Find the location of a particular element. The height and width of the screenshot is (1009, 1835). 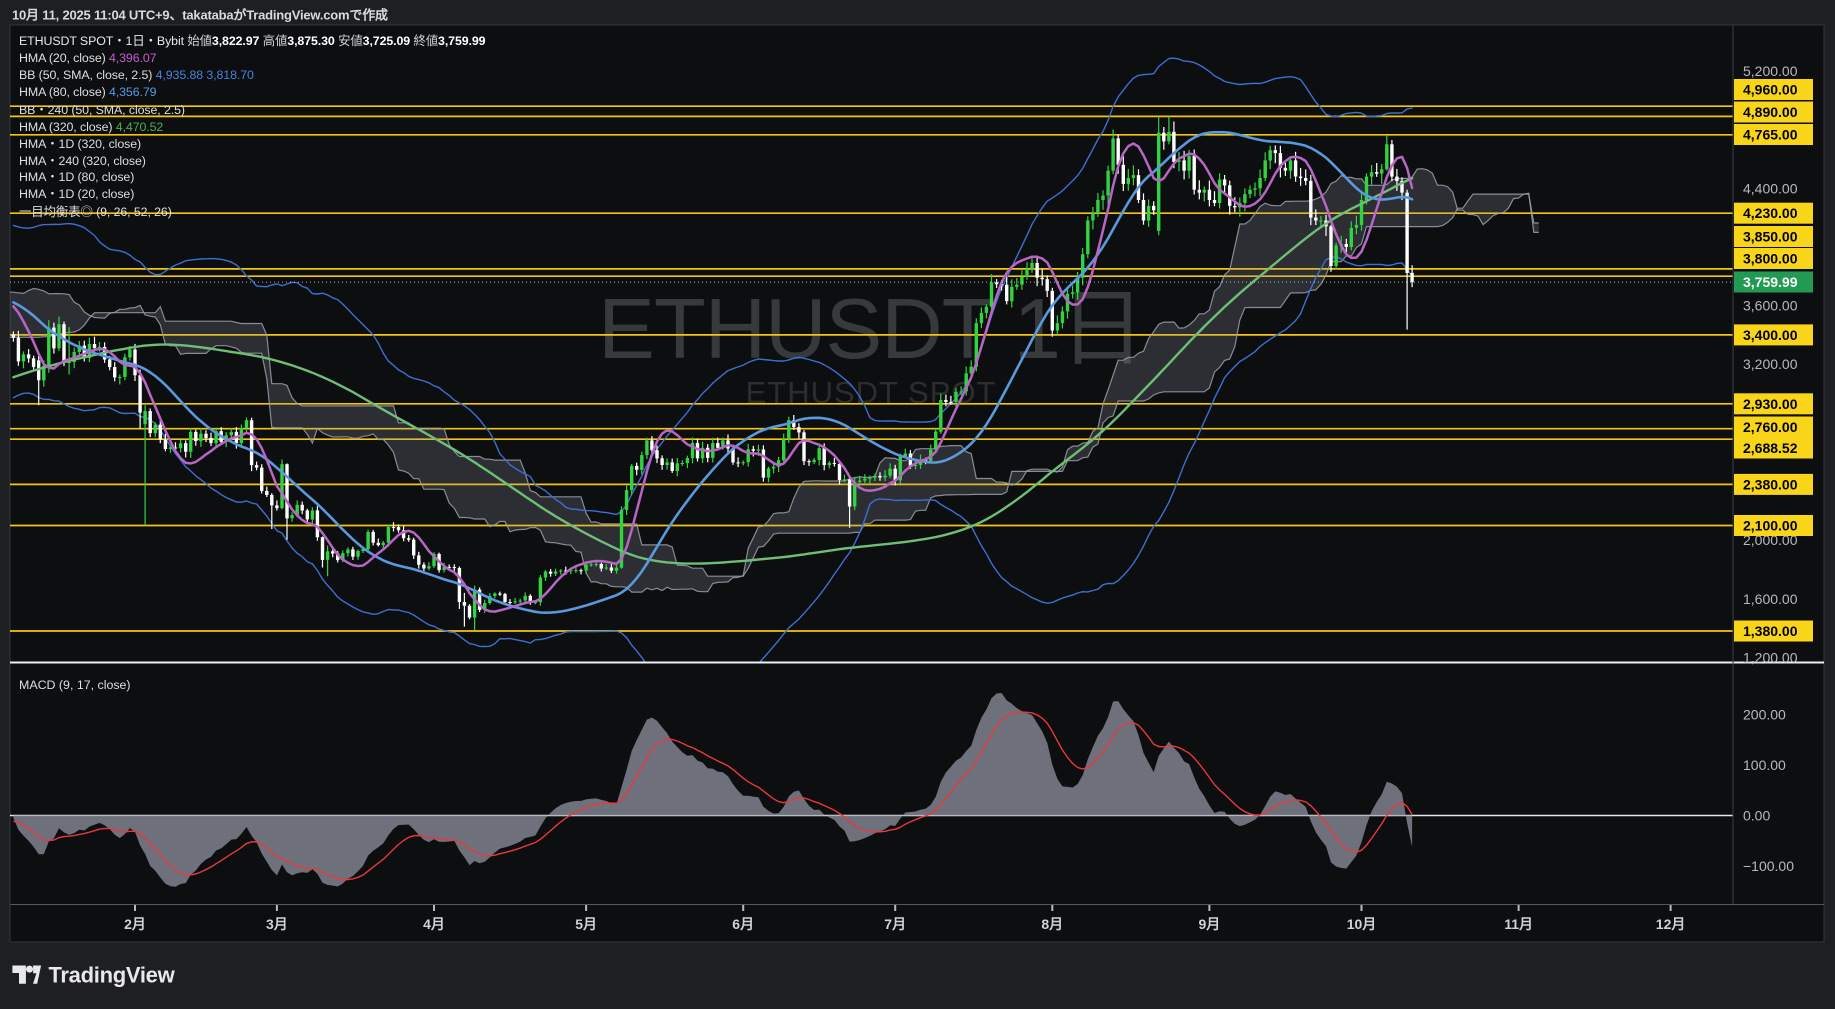

svg-text: MACD (9, 17, close) is located at coordinates (75, 685).